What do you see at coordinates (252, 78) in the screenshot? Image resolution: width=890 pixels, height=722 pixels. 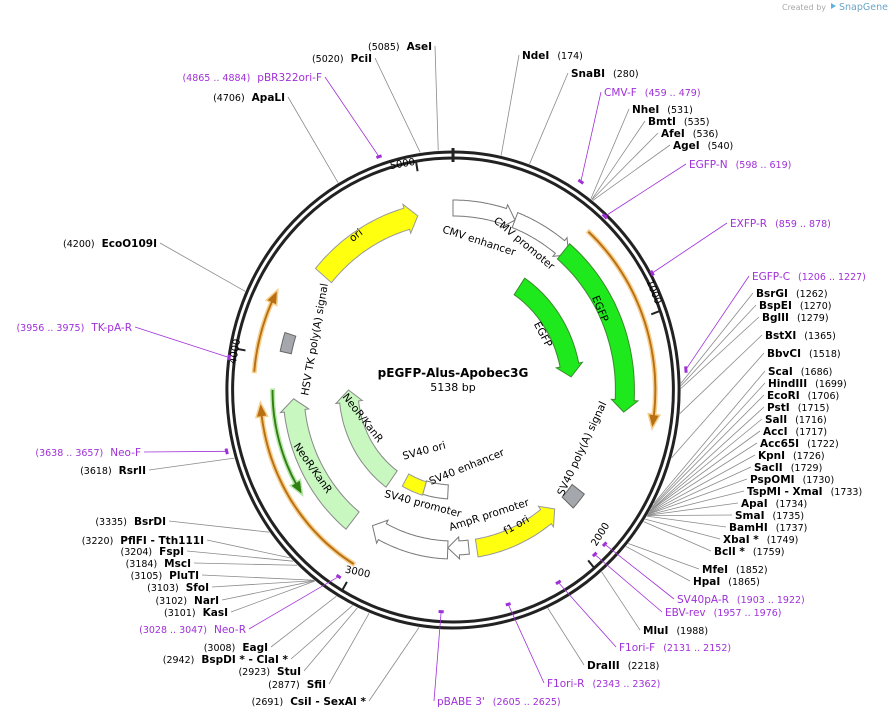 I see `primer-label: (4865 .. 4884) pBR322ori-F` at bounding box center [252, 78].